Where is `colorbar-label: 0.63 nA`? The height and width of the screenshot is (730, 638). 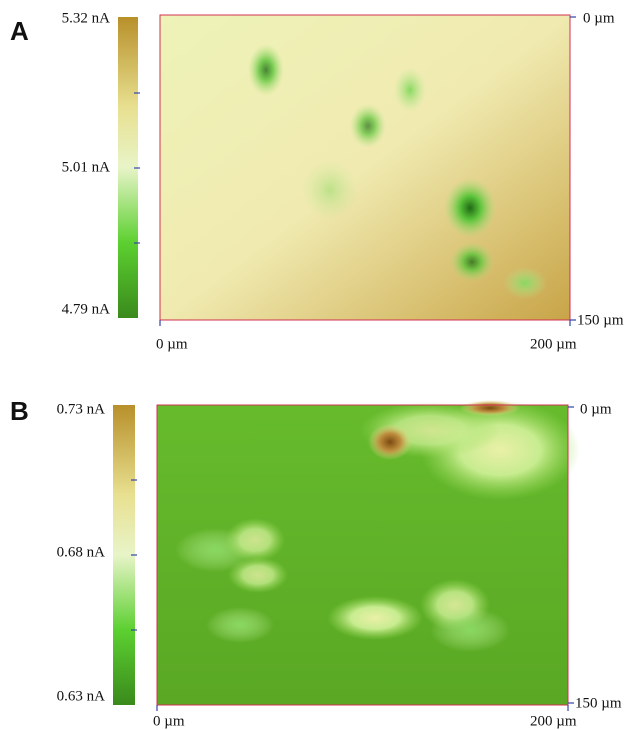
colorbar-label: 0.63 nA is located at coordinates (81, 696).